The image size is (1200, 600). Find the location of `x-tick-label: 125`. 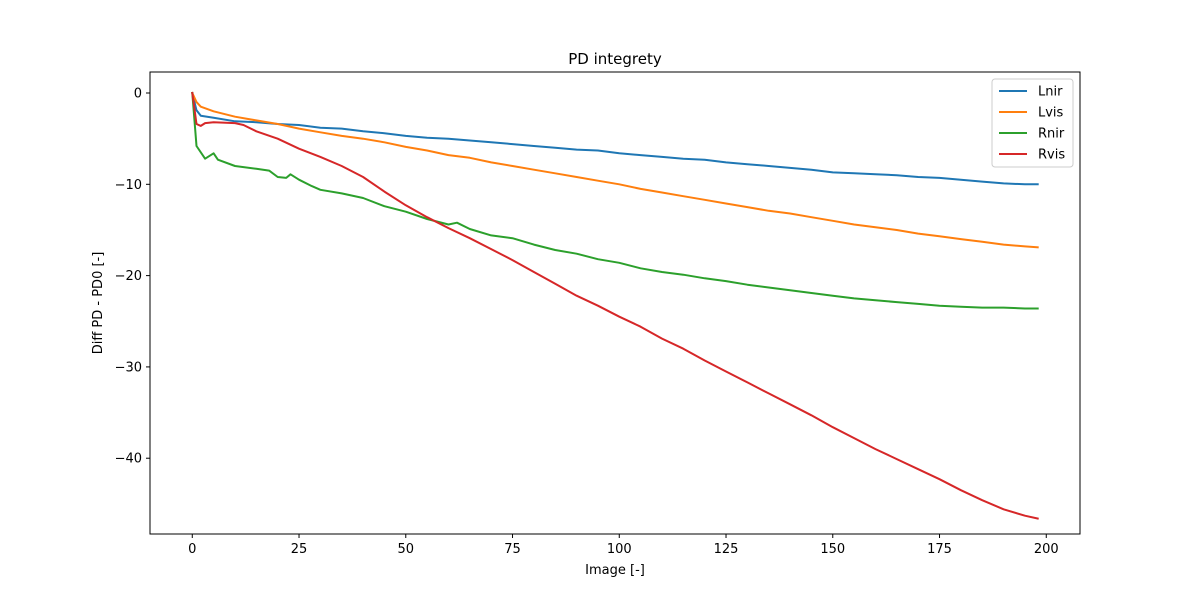

x-tick-label: 125 is located at coordinates (726, 549).